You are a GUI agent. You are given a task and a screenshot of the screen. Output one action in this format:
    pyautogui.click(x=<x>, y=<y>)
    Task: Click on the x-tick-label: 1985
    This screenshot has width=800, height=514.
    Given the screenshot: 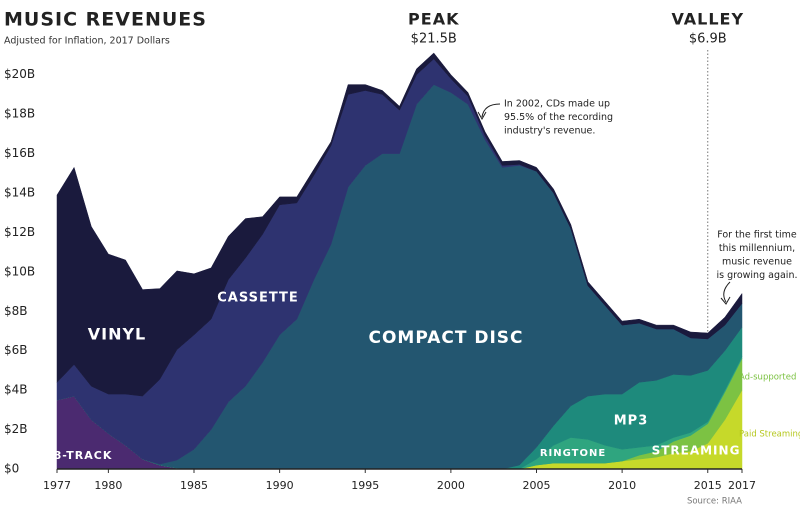 What is the action you would take?
    pyautogui.click(x=194, y=485)
    